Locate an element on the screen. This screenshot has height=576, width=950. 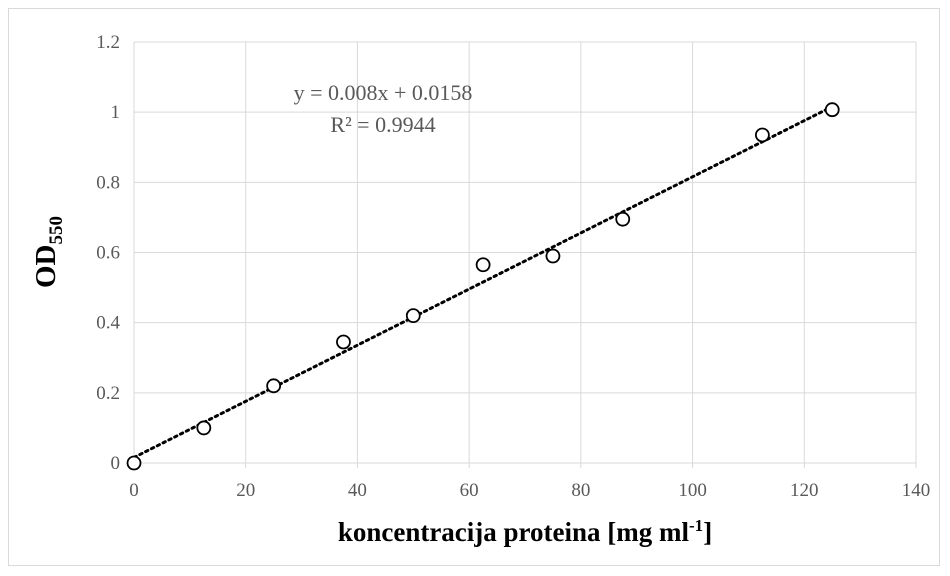
y-axis-title-subscript: 550 is located at coordinates (56, 230).